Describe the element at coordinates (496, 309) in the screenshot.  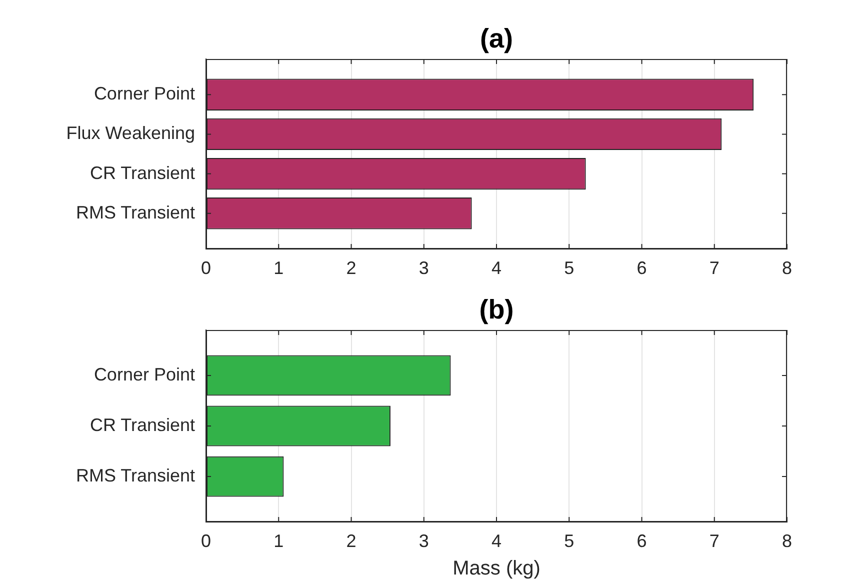
I see `chart-title: (b)` at that location.